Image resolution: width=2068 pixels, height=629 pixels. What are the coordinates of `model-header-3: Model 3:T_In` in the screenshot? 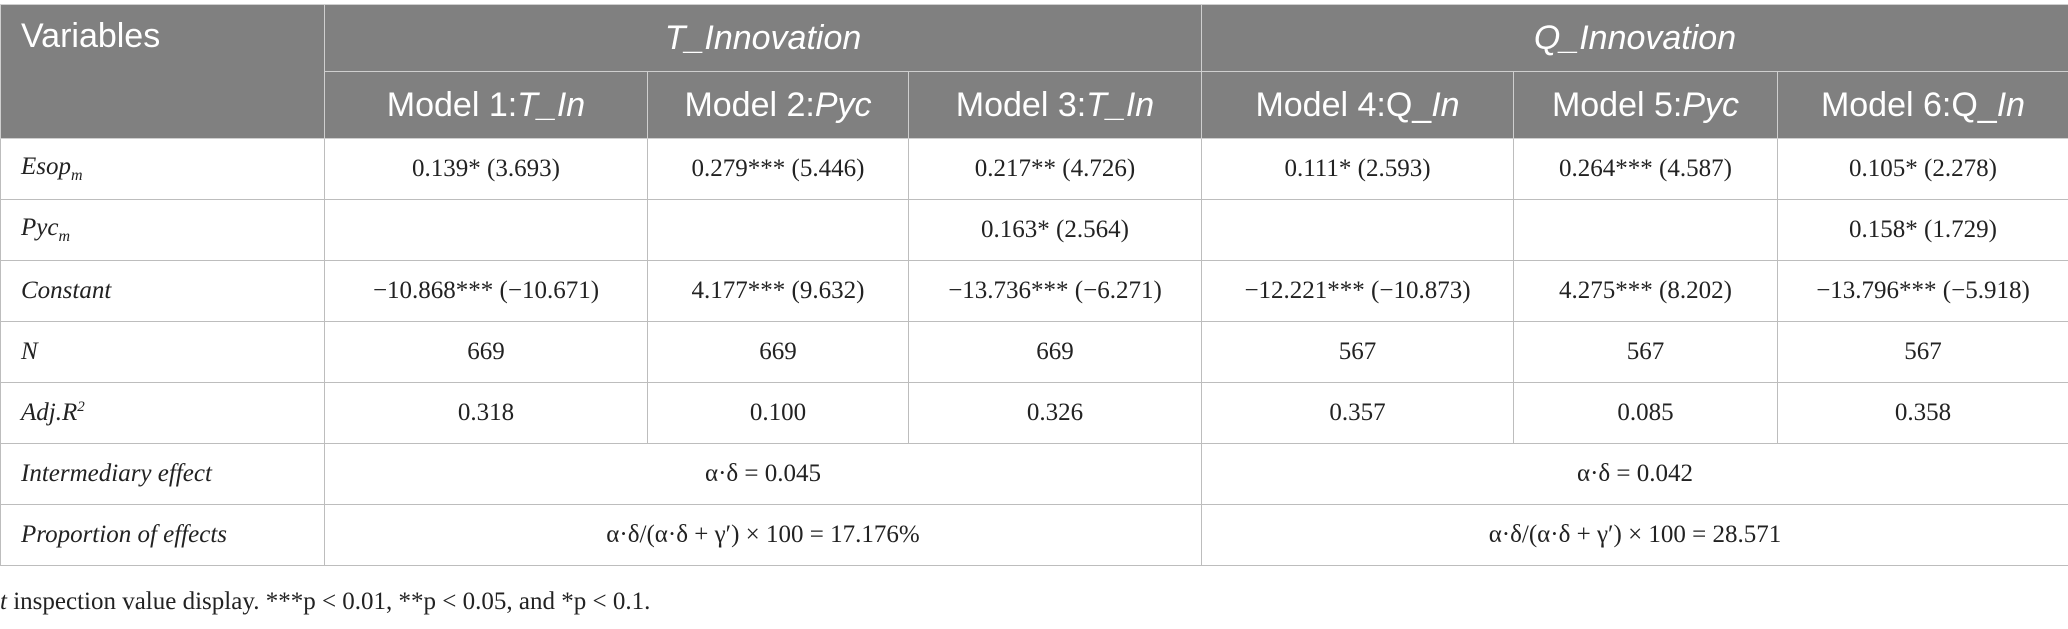 It's located at (1055, 105).